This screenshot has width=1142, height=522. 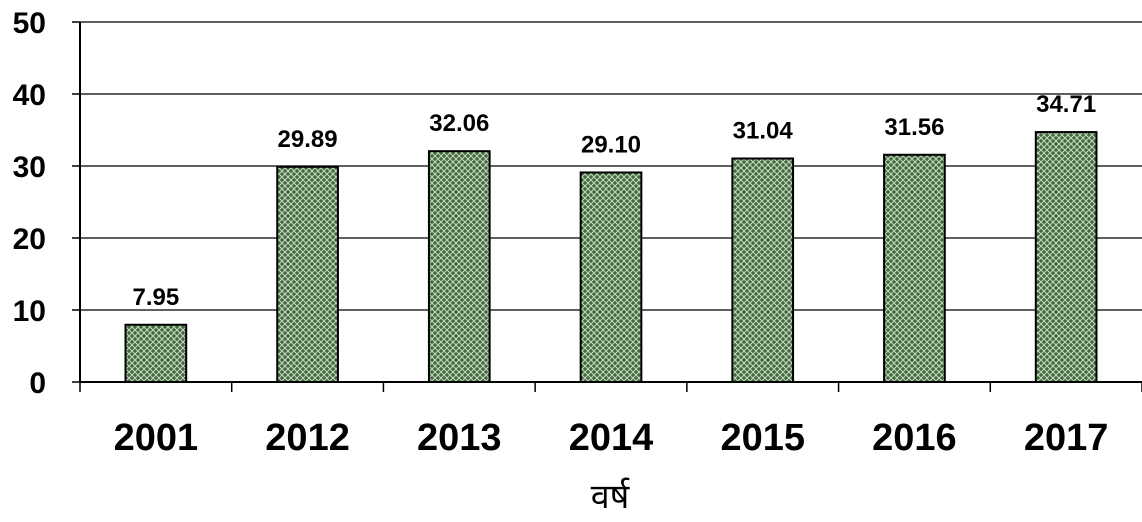 I want to click on data-label-2014: 29.10, so click(x=611, y=144).